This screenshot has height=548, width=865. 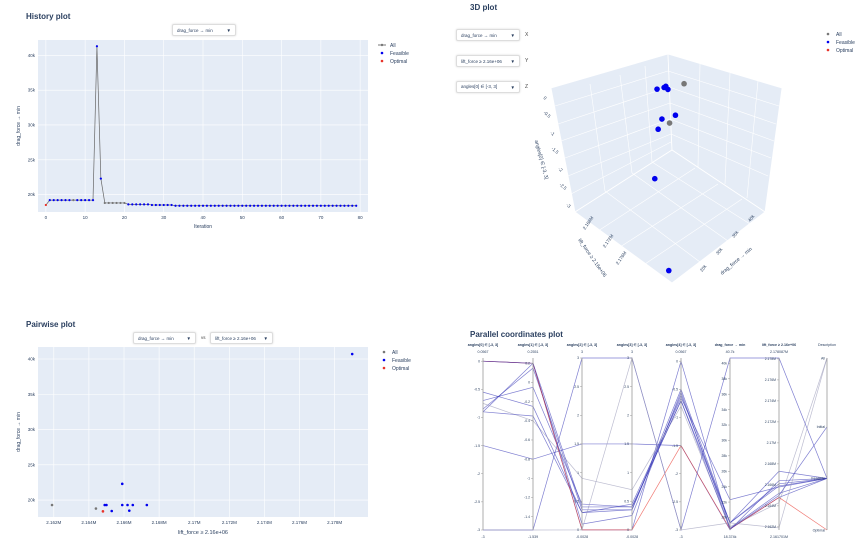 What do you see at coordinates (203, 432) in the screenshot?
I see `pairwise-plot-area` at bounding box center [203, 432].